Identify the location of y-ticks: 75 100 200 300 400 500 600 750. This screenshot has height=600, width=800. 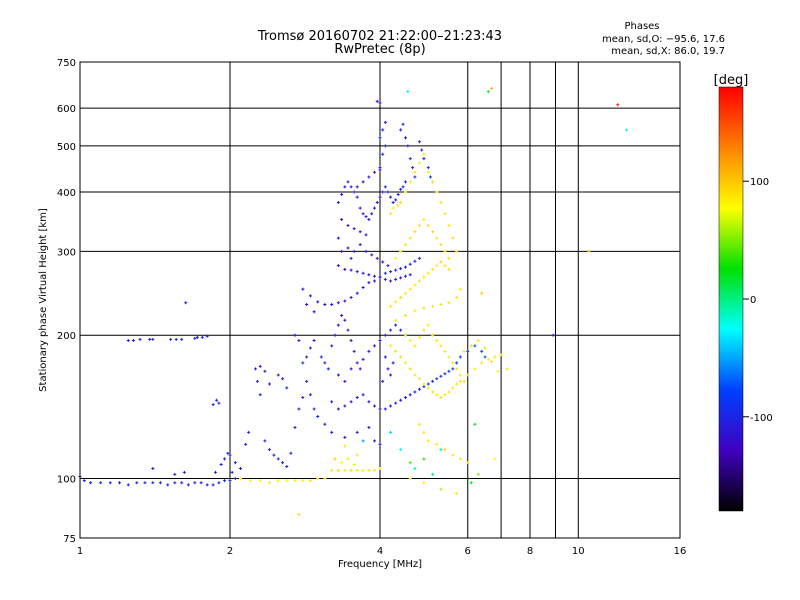
(66, 301).